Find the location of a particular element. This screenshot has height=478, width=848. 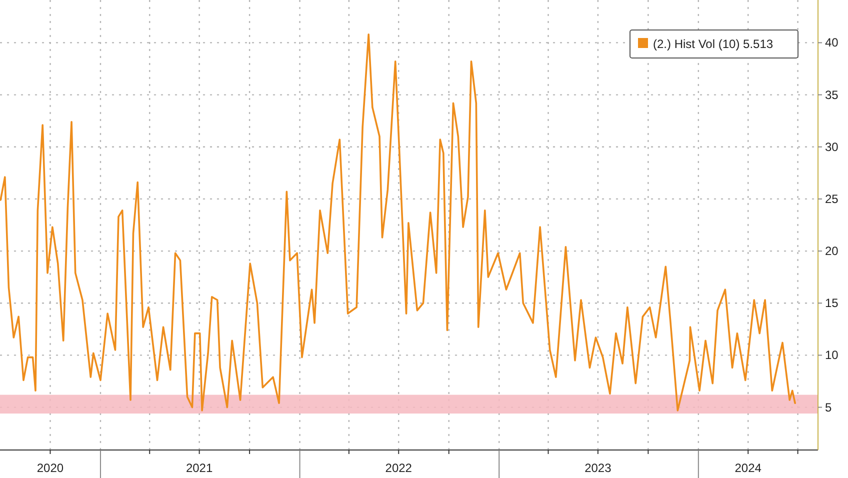

y-tick-label: 10 is located at coordinates (832, 355).